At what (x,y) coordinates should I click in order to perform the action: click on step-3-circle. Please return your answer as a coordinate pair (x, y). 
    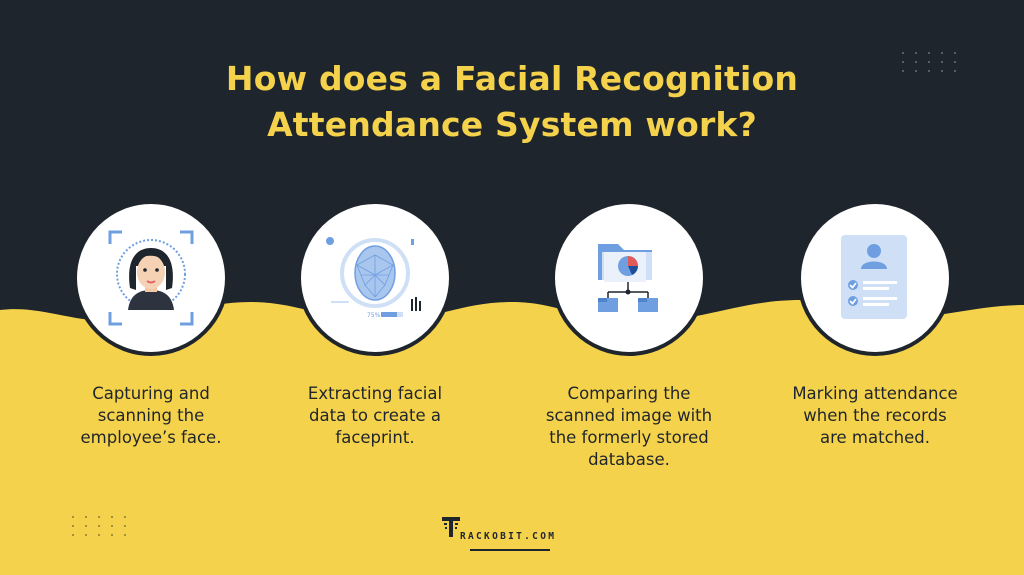
    Looking at the image, I should click on (629, 278).